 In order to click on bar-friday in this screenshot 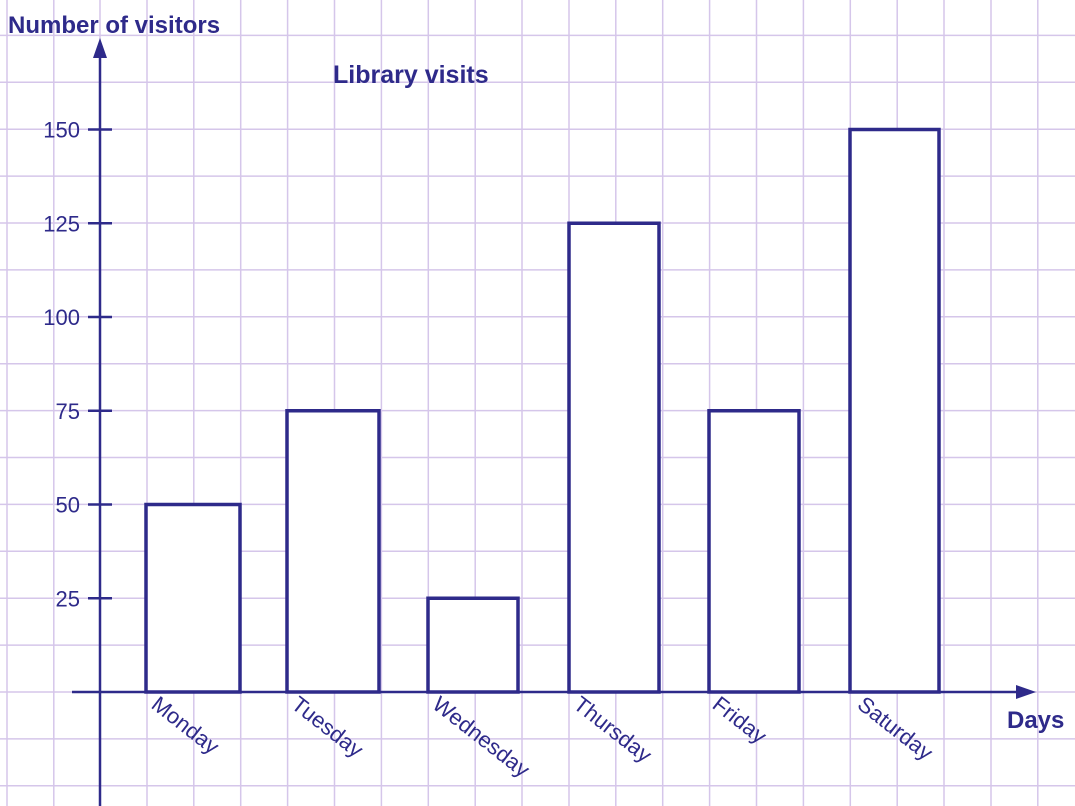, I will do `click(754, 551)`.